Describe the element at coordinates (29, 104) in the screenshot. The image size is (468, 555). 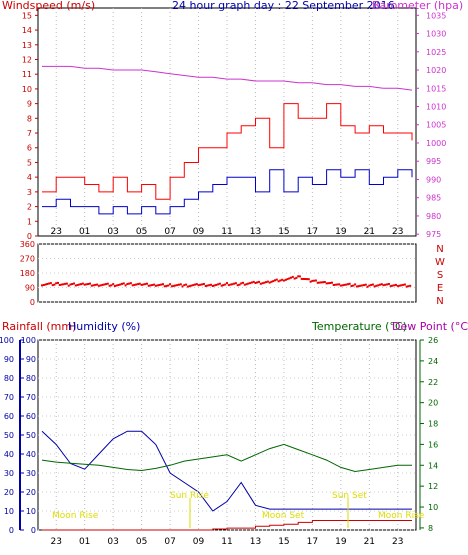
I see `windspeed-tick-label: 9` at that location.